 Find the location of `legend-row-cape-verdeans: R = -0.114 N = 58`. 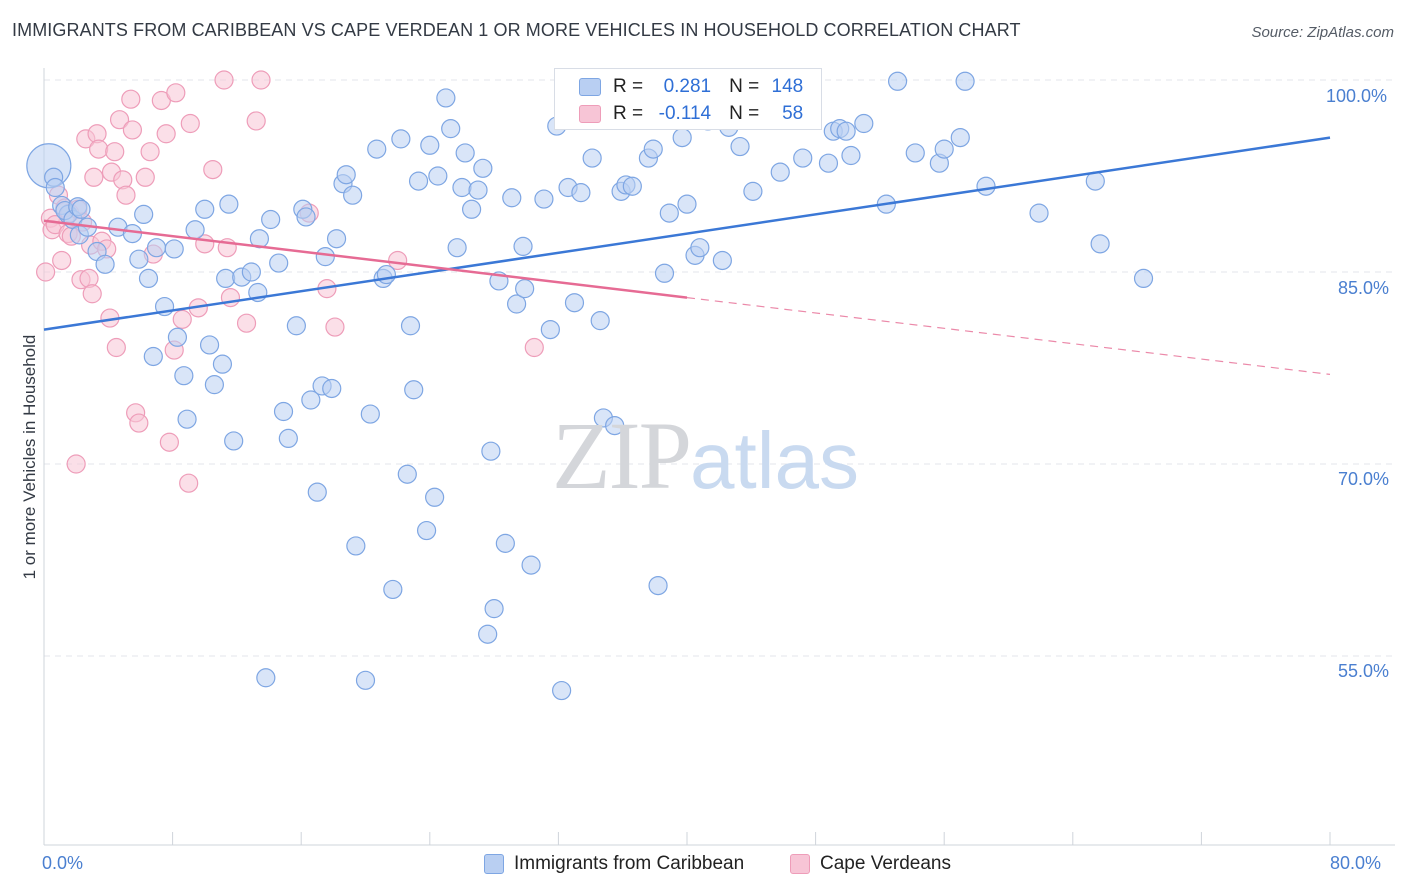

legend-row-cape-verdeans: R = -0.114 N = 58 is located at coordinates (691, 114).